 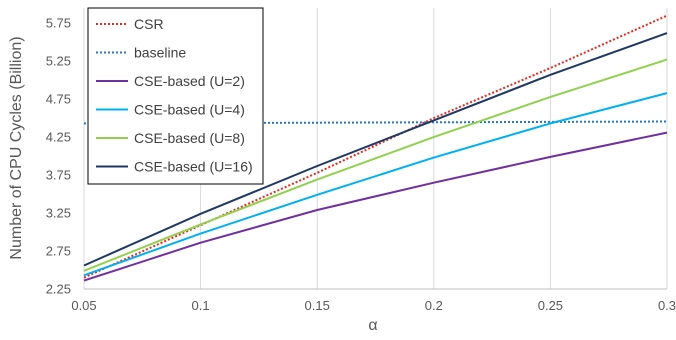 What do you see at coordinates (149, 24) in the screenshot?
I see `legend-label-csr: CSR` at bounding box center [149, 24].